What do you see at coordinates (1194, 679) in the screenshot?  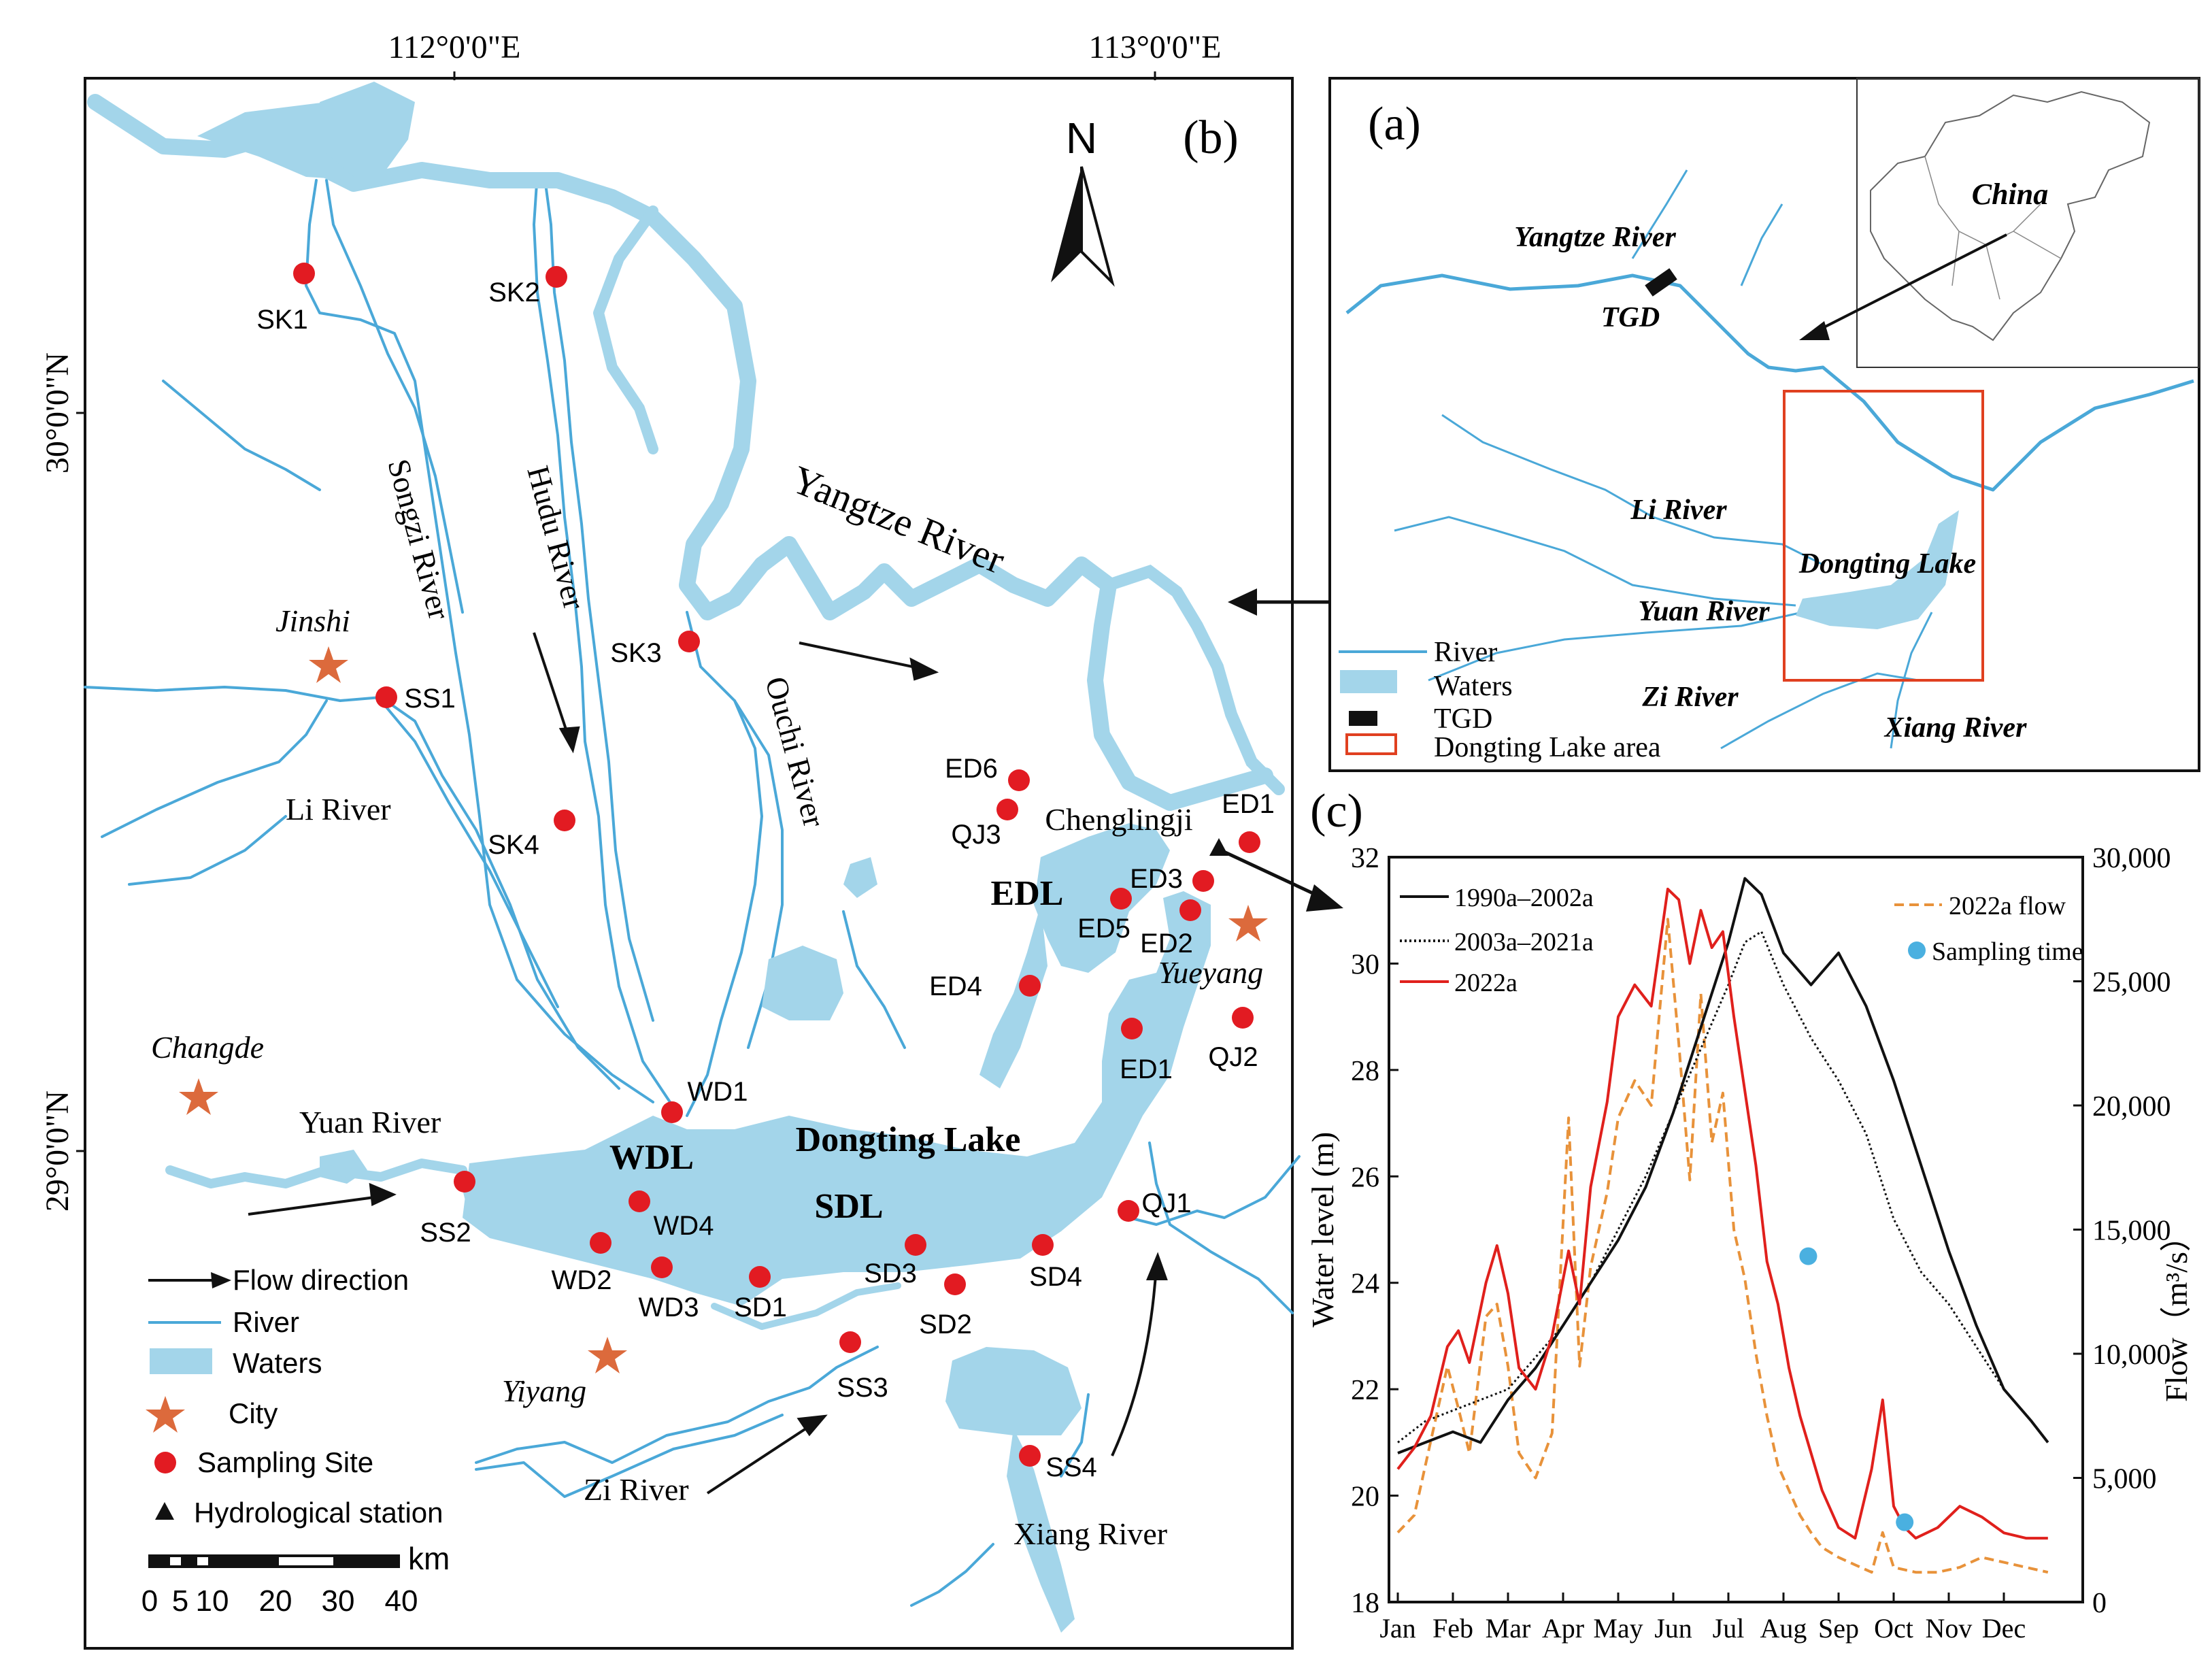 I see `yangtze-right-reach` at bounding box center [1194, 679].